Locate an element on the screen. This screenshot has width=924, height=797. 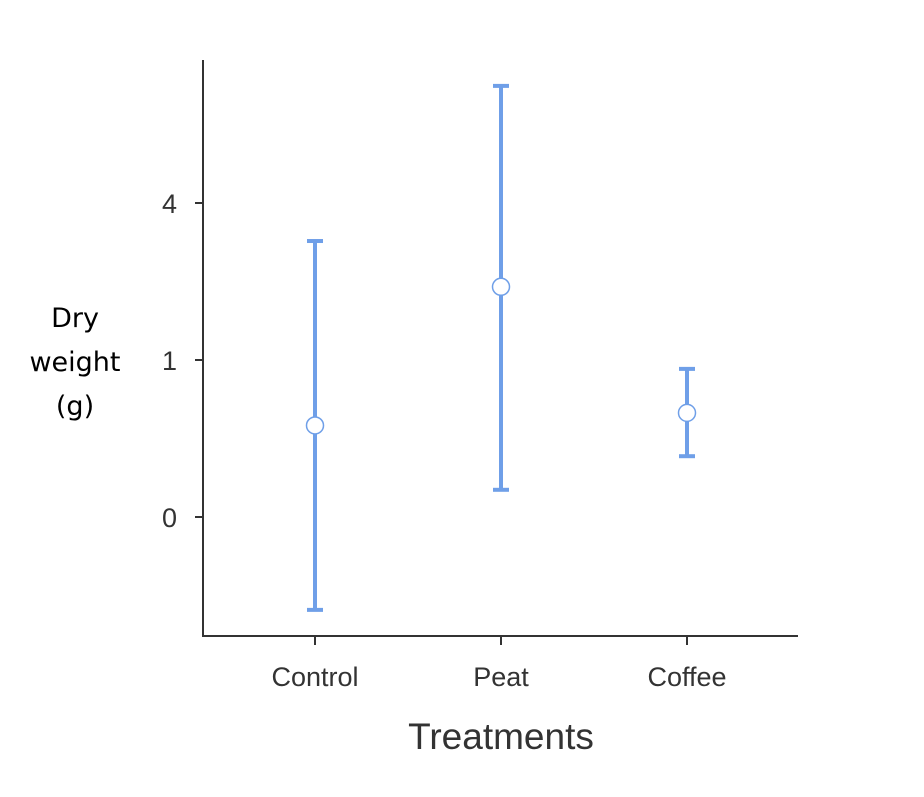
y-axis-label-line-2: weight is located at coordinates (74, 362).